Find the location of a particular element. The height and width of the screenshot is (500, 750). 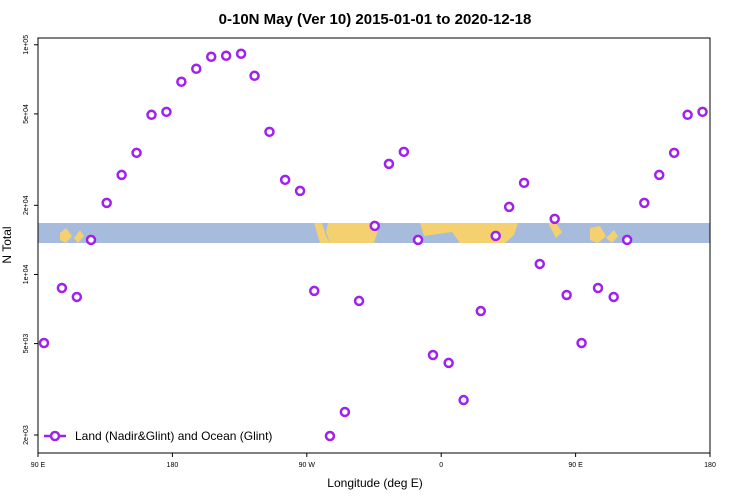

x-axis-label: Longitude (deg E) is located at coordinates (374, 483).